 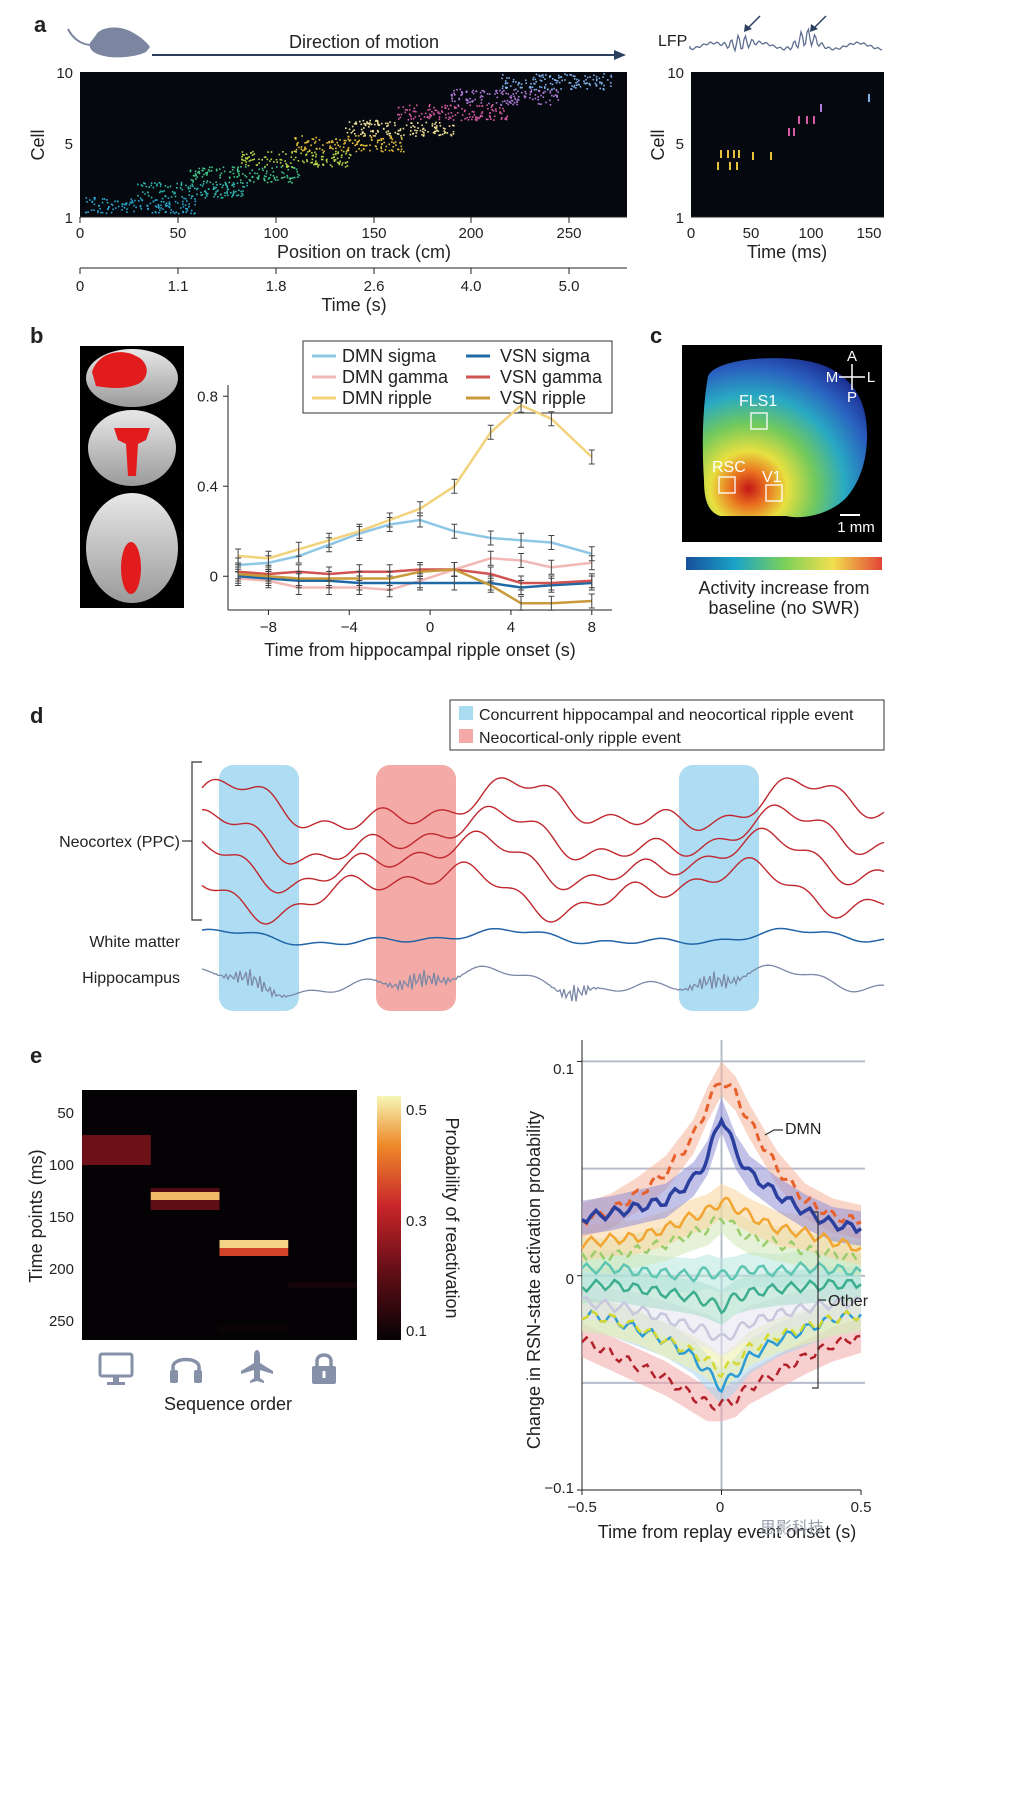 I want to click on panel-label-d: d, so click(x=36, y=715).